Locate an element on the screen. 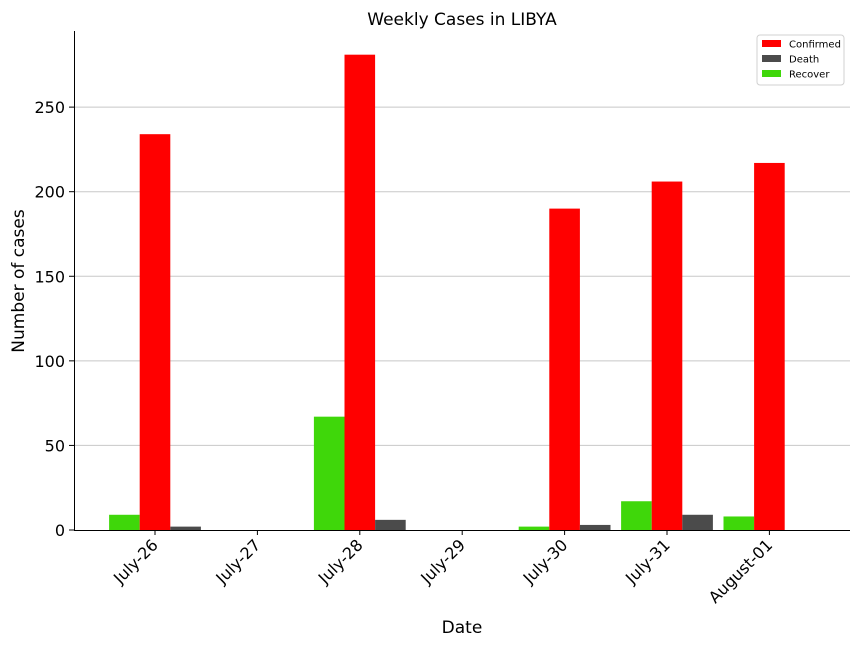  x-tick-label: July-27 is located at coordinates (237, 561).